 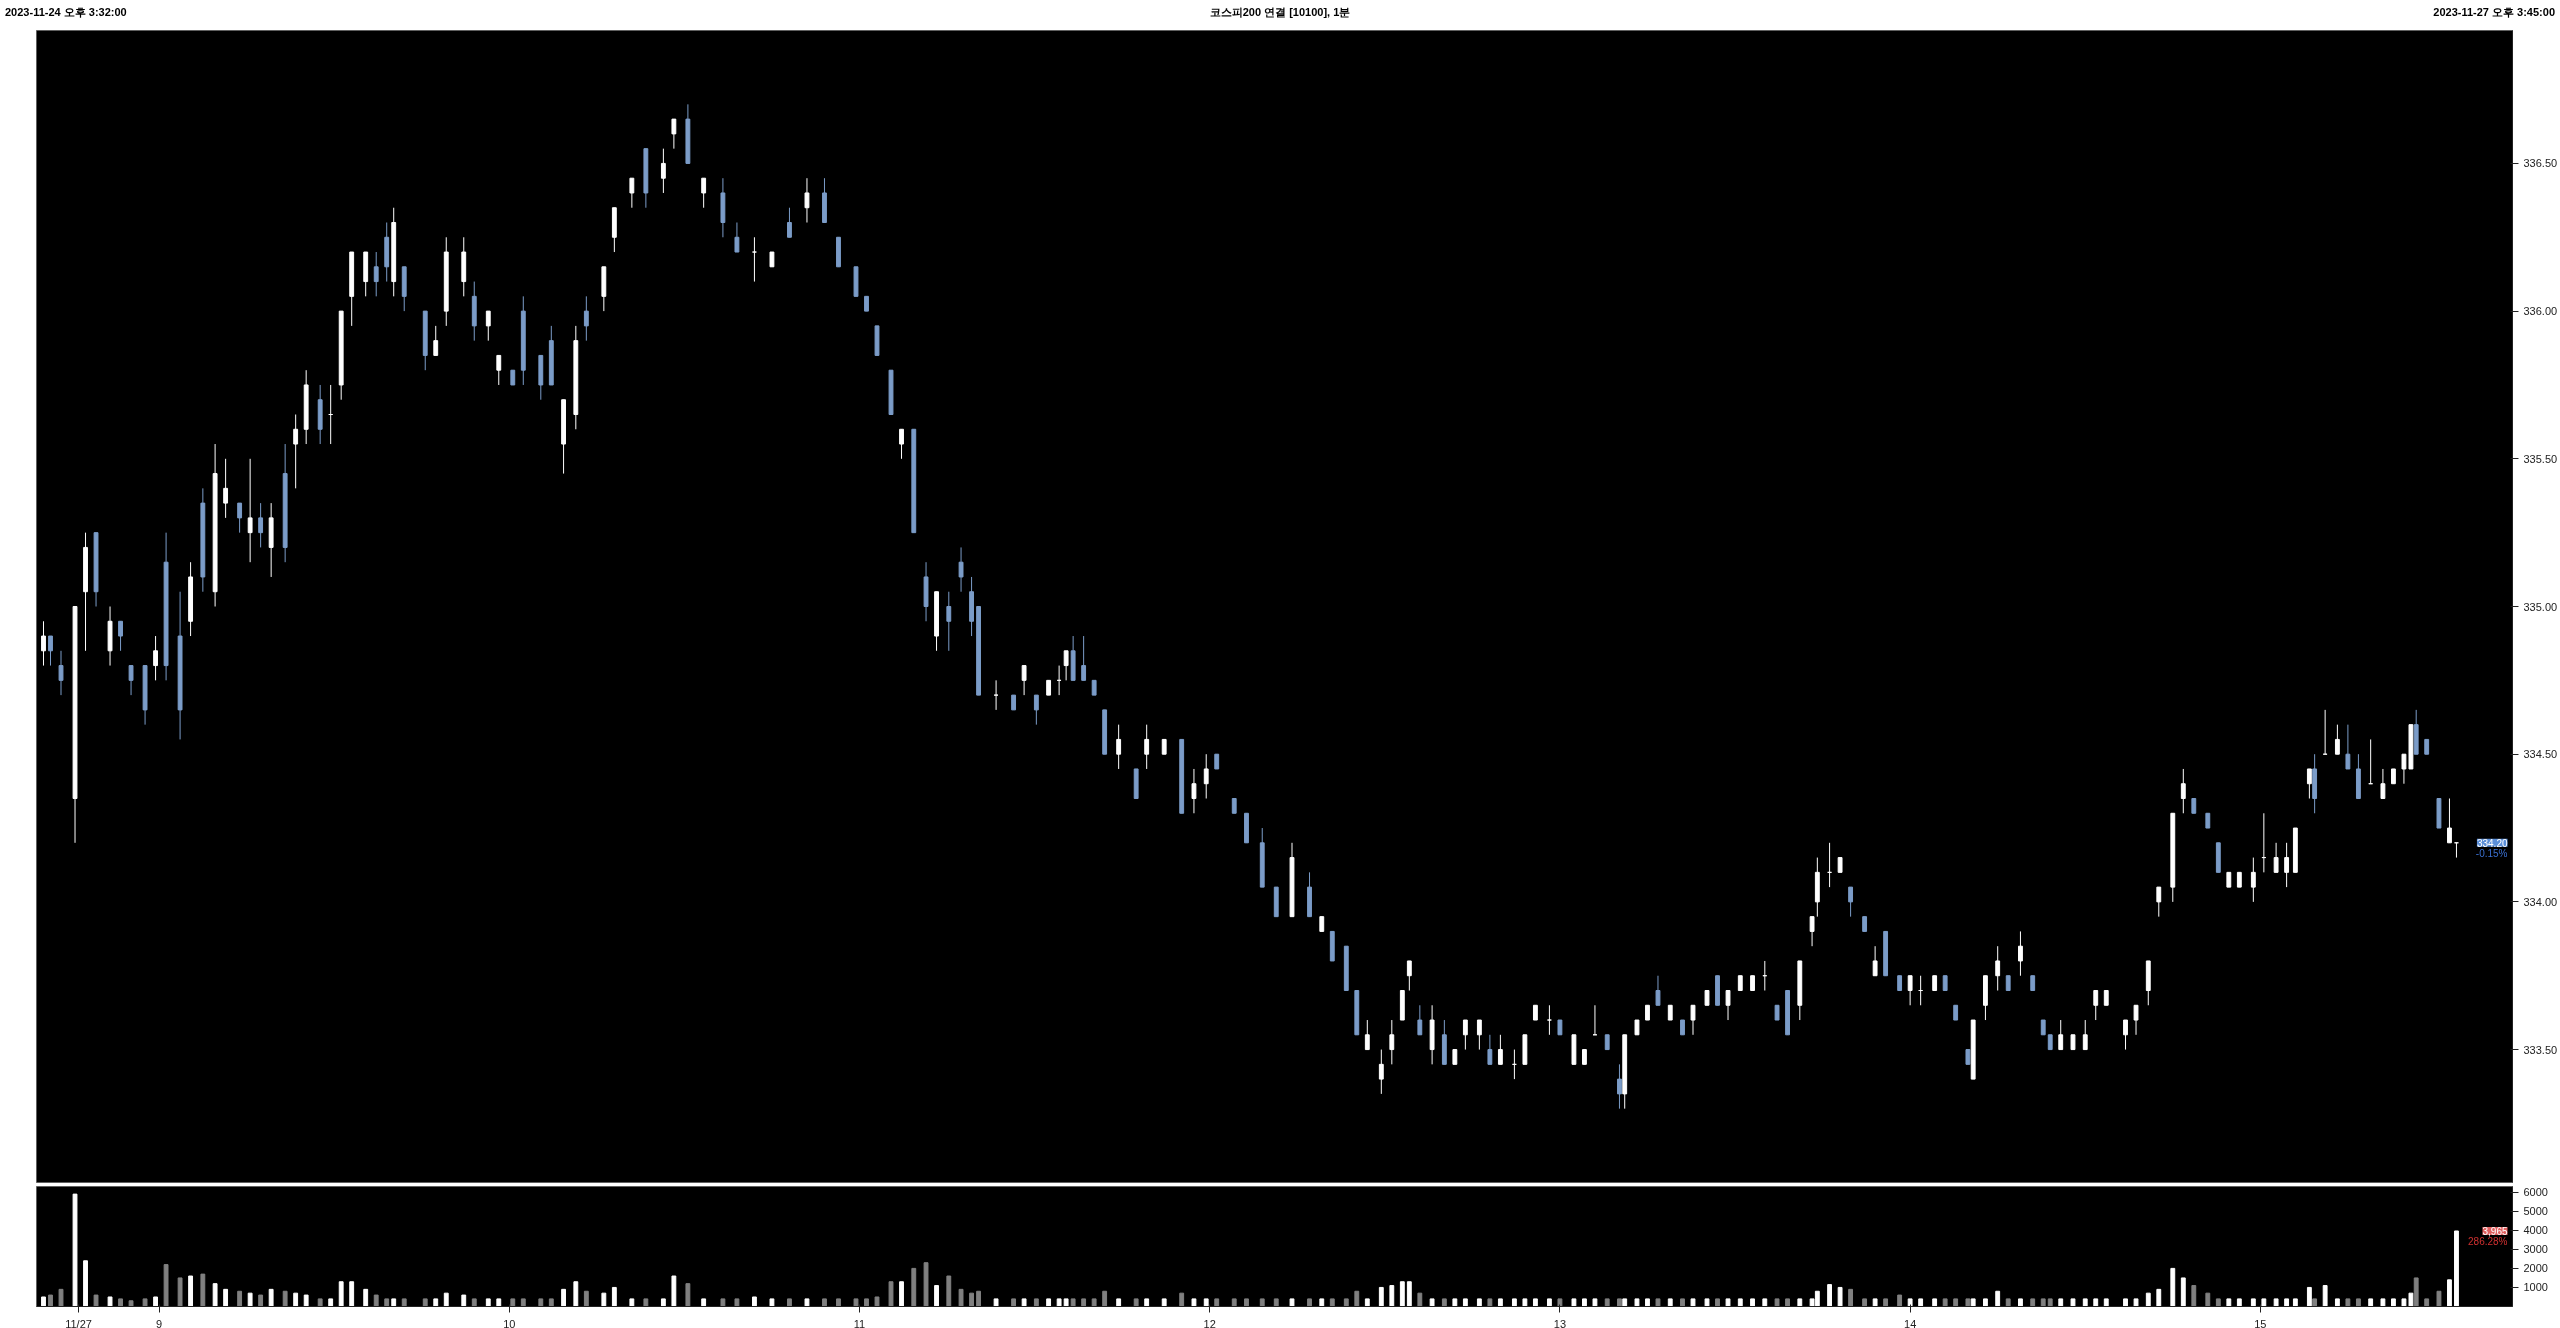 I want to click on annotation: 334.20, so click(x=2492, y=843).